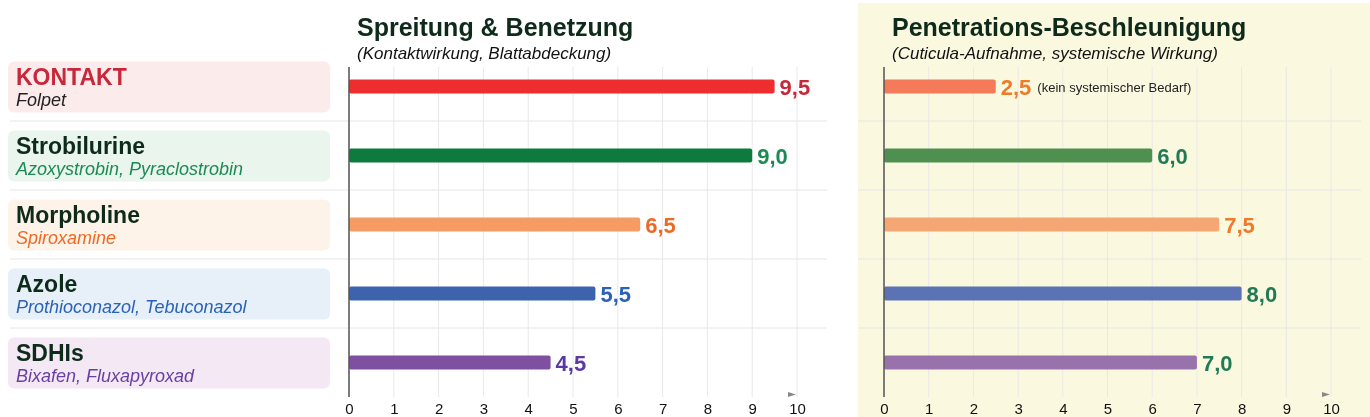 The image size is (1370, 417). I want to click on data-label: 7,5, so click(1239, 225).